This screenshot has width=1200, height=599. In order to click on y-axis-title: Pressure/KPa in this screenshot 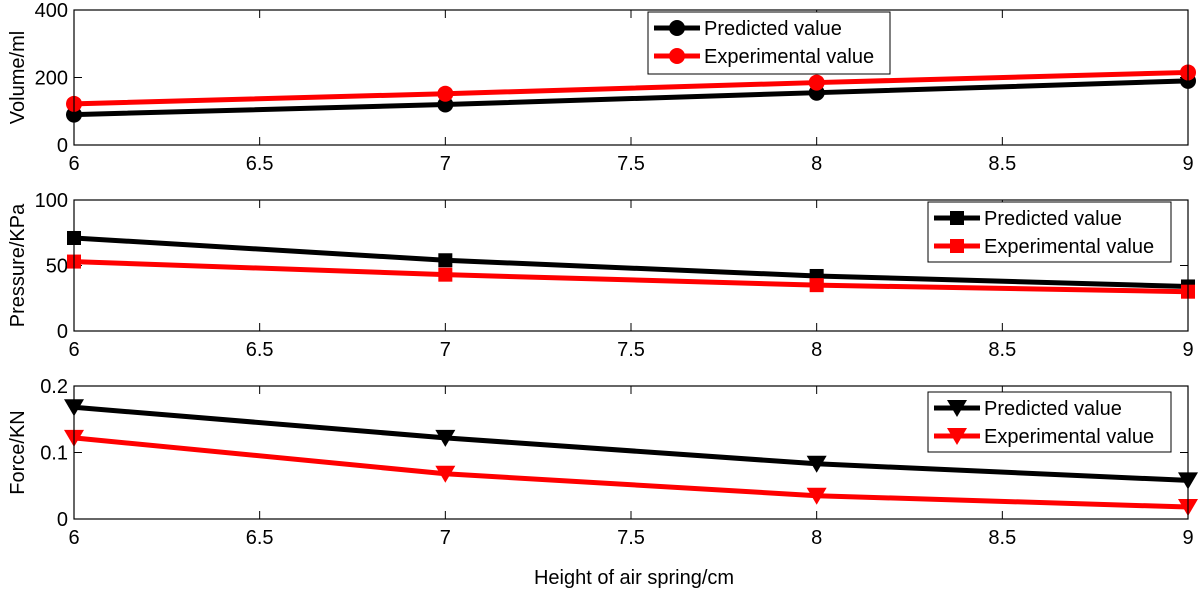, I will do `click(18, 265)`.